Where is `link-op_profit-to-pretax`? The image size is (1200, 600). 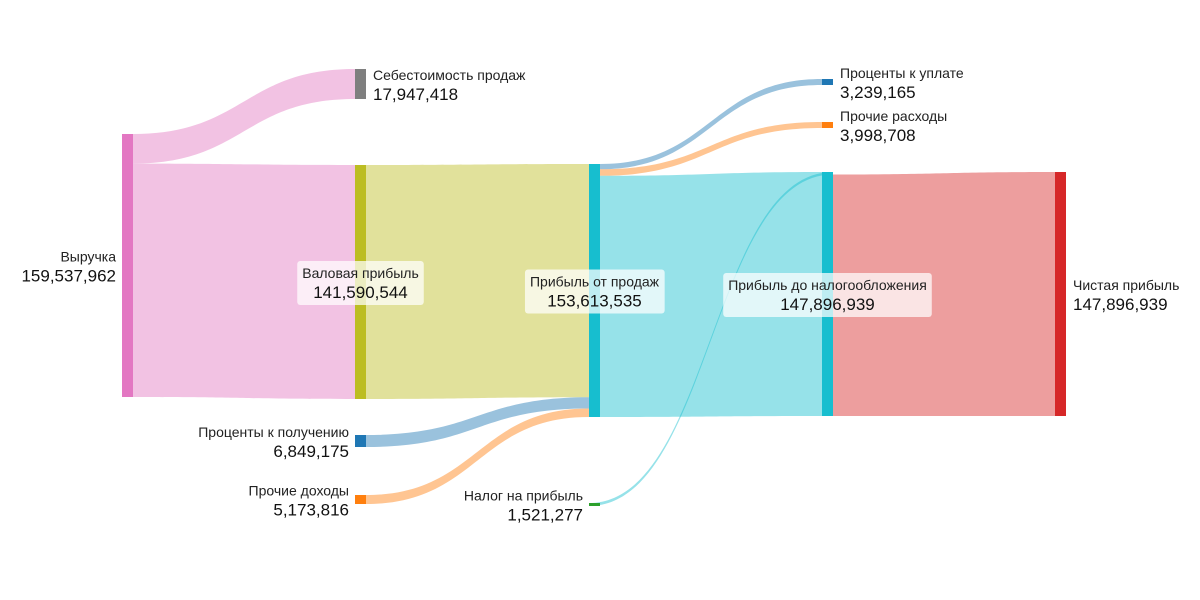 link-op_profit-to-pretax is located at coordinates (711, 294).